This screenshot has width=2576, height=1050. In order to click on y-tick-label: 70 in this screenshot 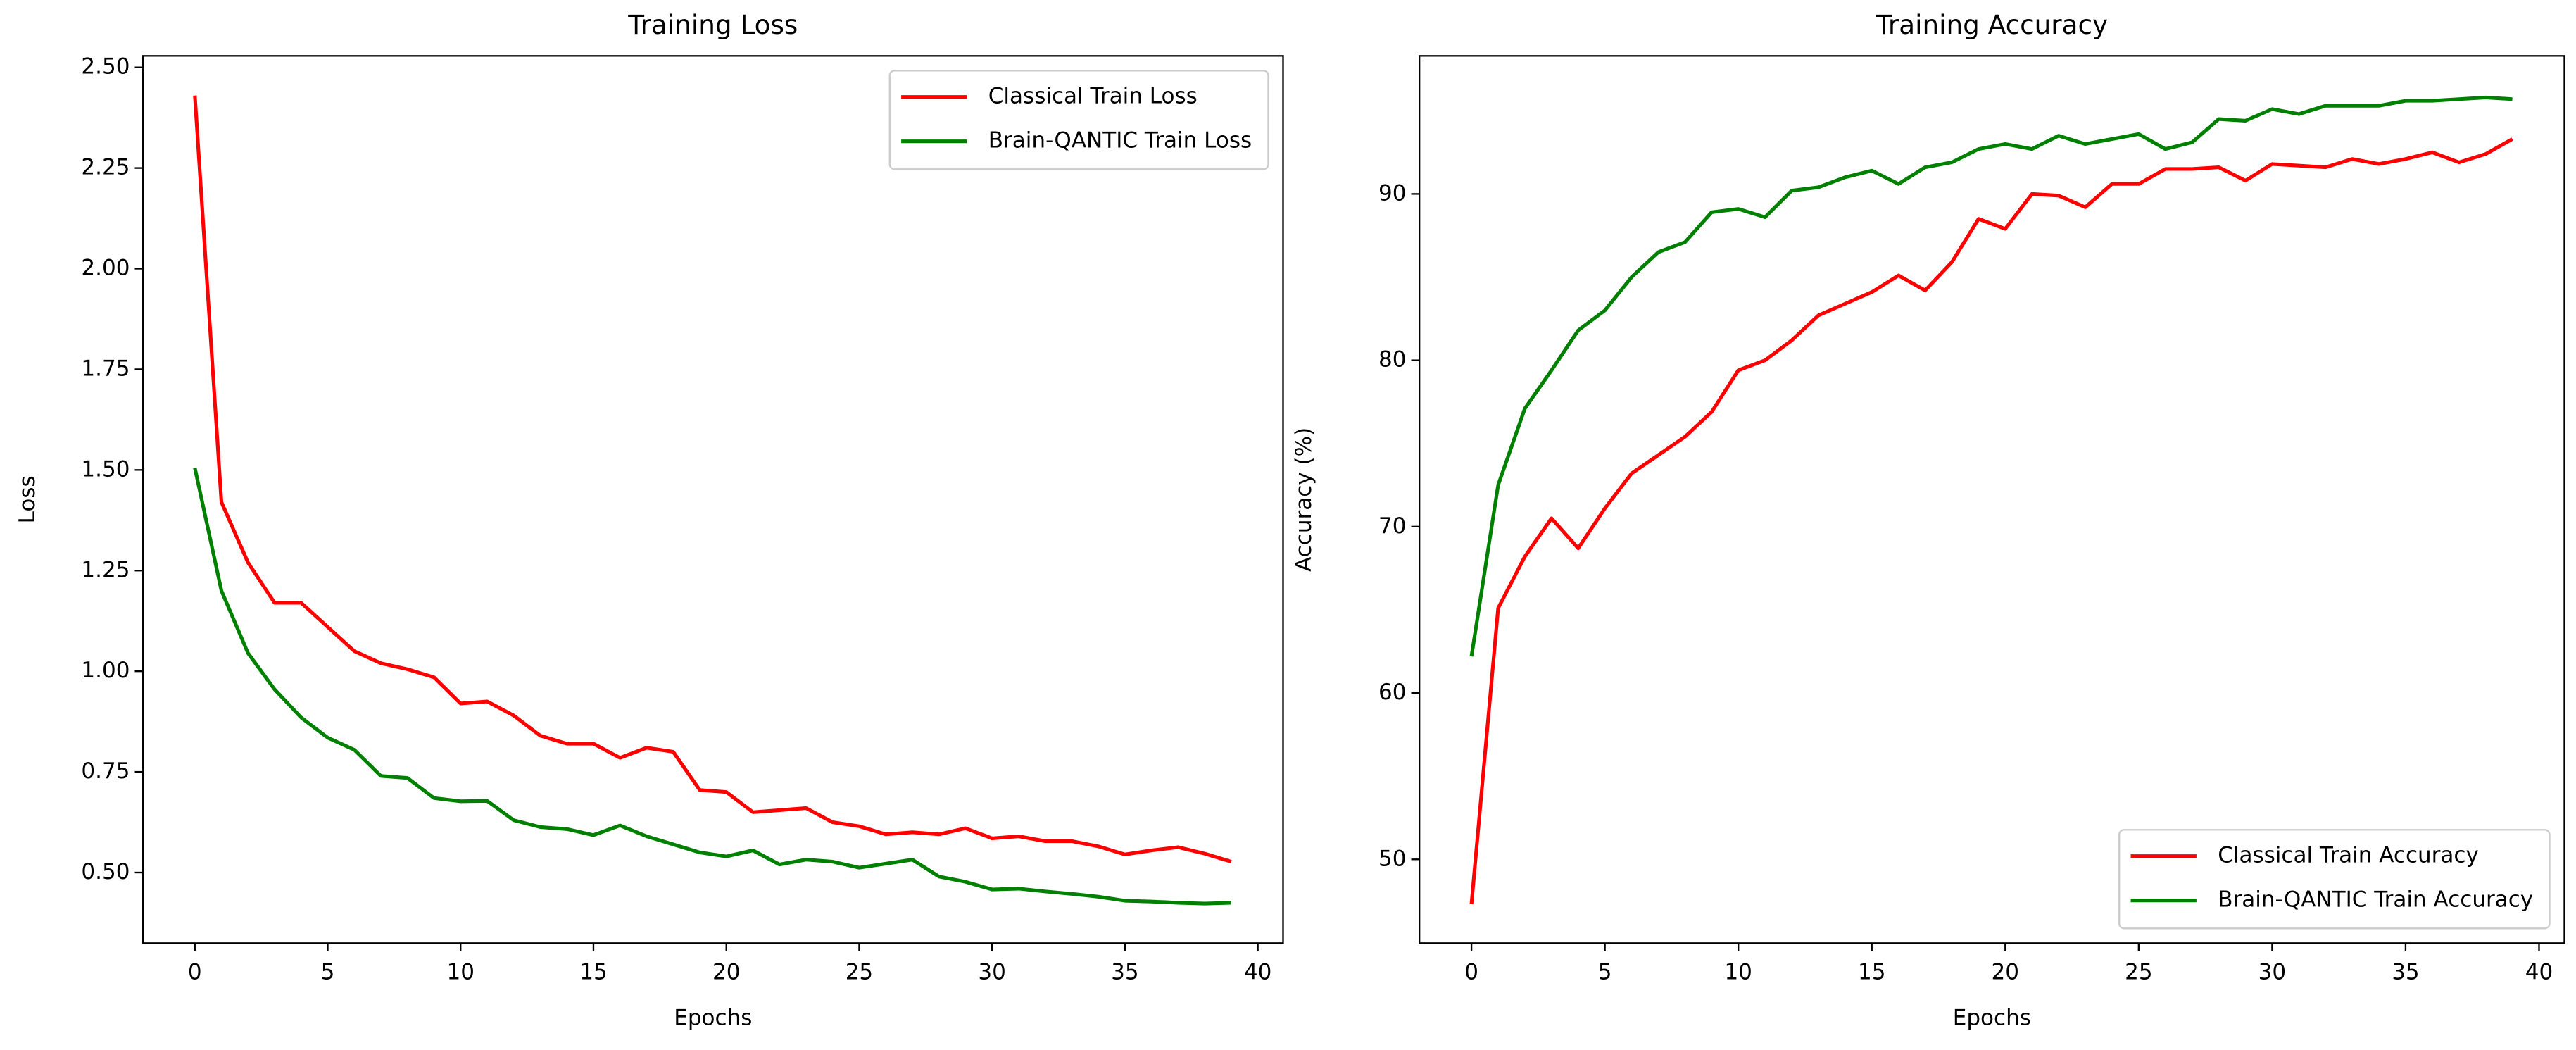, I will do `click(1392, 526)`.